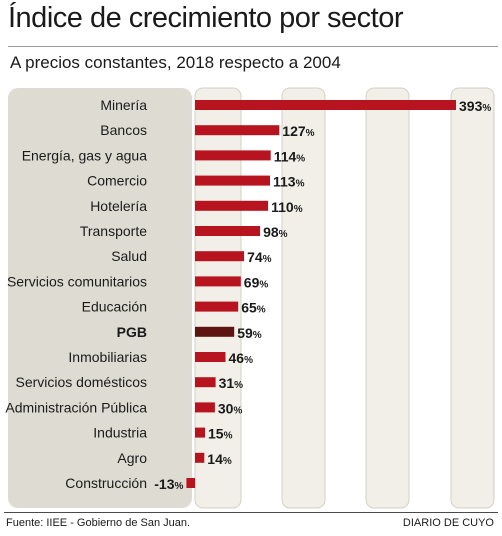 The height and width of the screenshot is (536, 502). I want to click on footer-divider, so click(251, 512).